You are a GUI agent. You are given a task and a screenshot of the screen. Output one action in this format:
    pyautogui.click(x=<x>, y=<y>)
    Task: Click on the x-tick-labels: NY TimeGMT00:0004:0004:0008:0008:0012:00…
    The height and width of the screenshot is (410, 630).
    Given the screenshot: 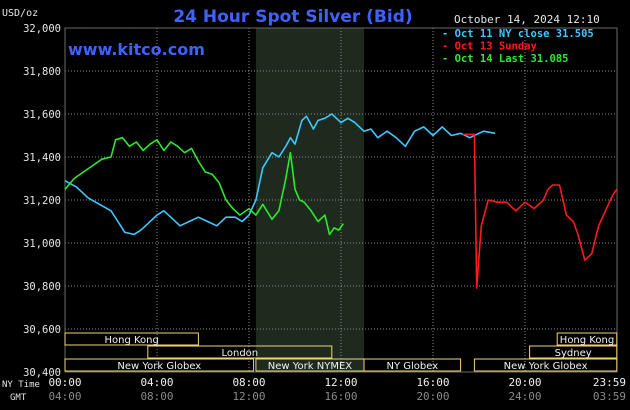 What is the action you would take?
    pyautogui.click(x=314, y=389)
    